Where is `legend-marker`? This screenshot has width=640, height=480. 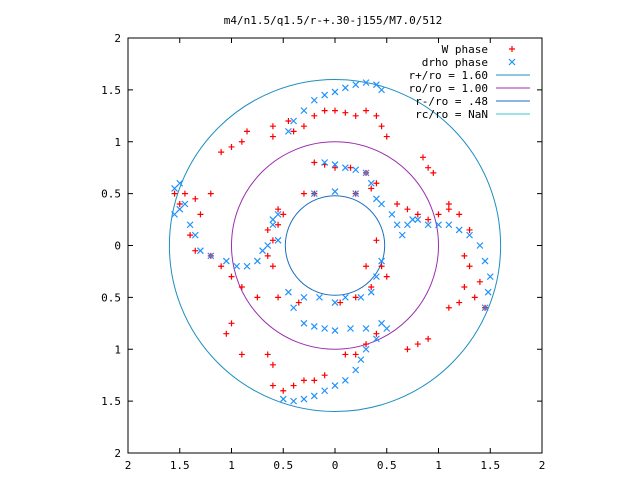 legend-marker is located at coordinates (512, 49).